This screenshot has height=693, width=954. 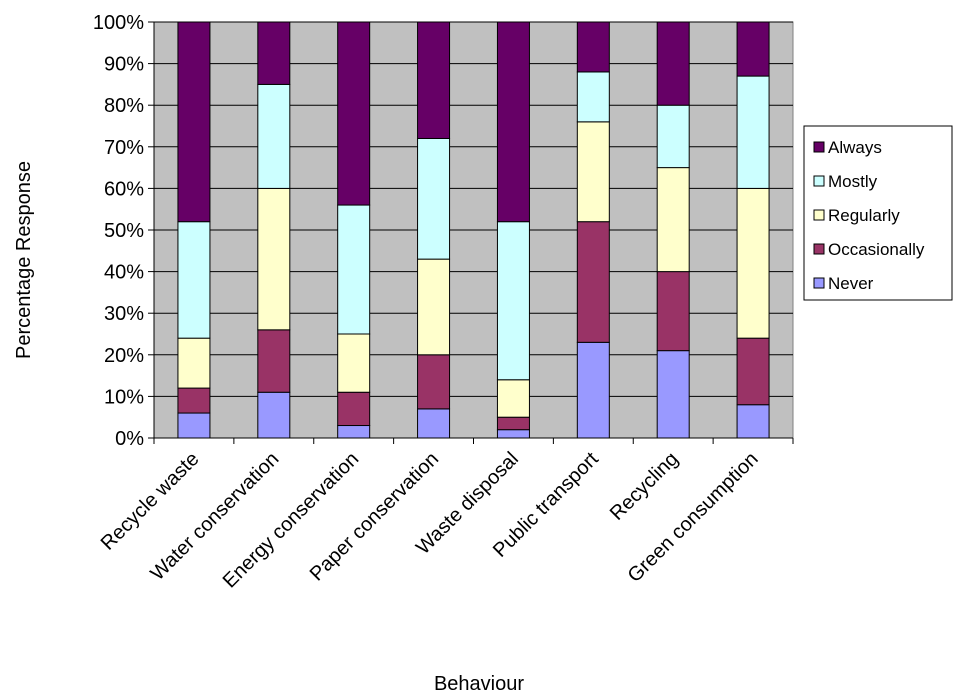 What do you see at coordinates (118, 23) in the screenshot?
I see `y-tick-label: 100%` at bounding box center [118, 23].